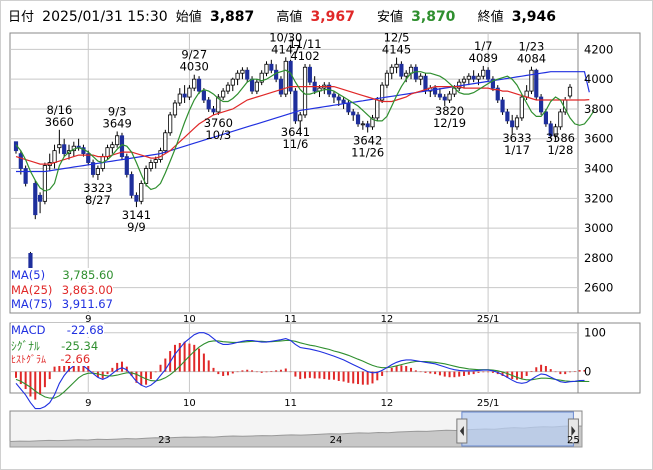 This screenshot has height=470, width=653. I want to click on legend-histogram: ﾋｽﾄｸﾞﾗﾑ -2.66, so click(51, 358).